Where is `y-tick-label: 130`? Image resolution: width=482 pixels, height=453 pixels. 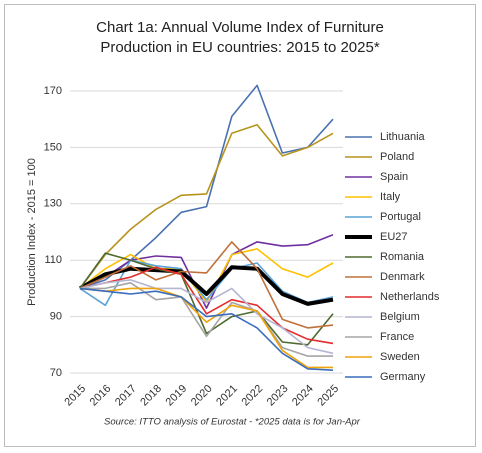 y-tick-label: 130 is located at coordinates (53, 204).